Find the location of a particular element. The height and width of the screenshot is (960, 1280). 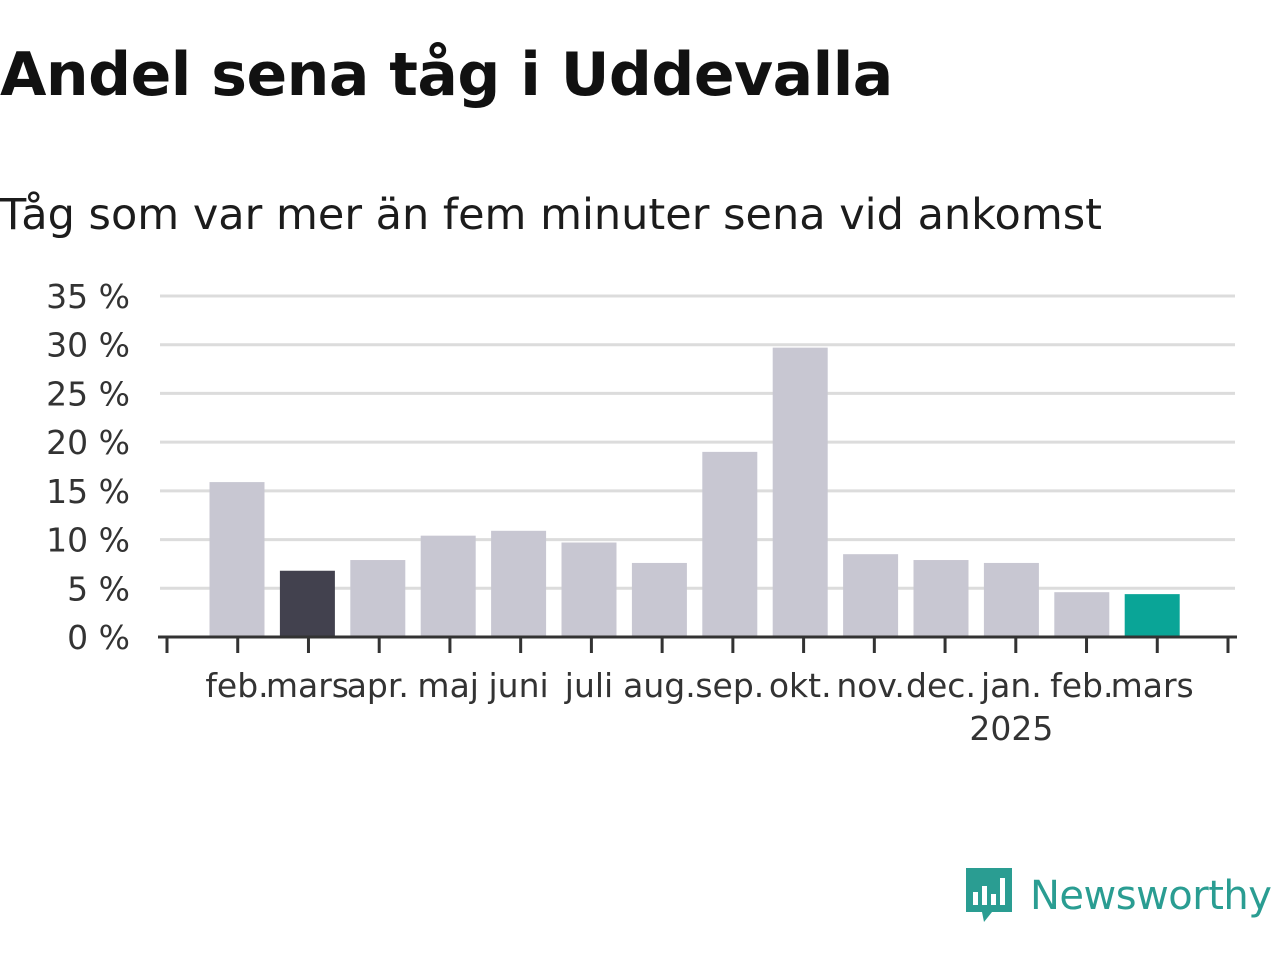

x-tick-label: dec. is located at coordinates (941, 685).